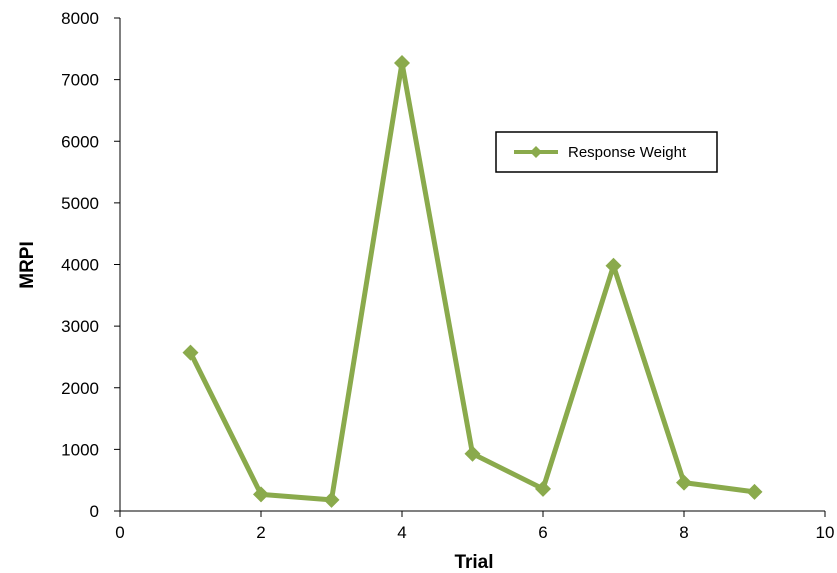 This screenshot has width=837, height=573. What do you see at coordinates (80, 141) in the screenshot?
I see `y-tick-label: 6000` at bounding box center [80, 141].